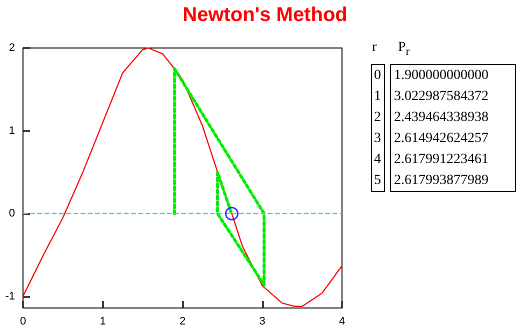 The height and width of the screenshot is (332, 520). What do you see at coordinates (441, 181) in the screenshot?
I see `text: 2.617993877989` at bounding box center [441, 181].